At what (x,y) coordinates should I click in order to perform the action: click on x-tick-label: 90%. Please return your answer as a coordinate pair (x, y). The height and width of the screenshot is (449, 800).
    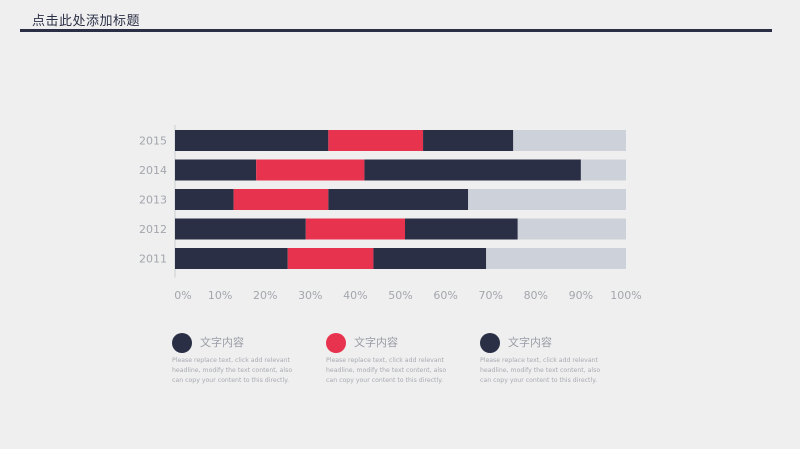
    Looking at the image, I should click on (581, 295).